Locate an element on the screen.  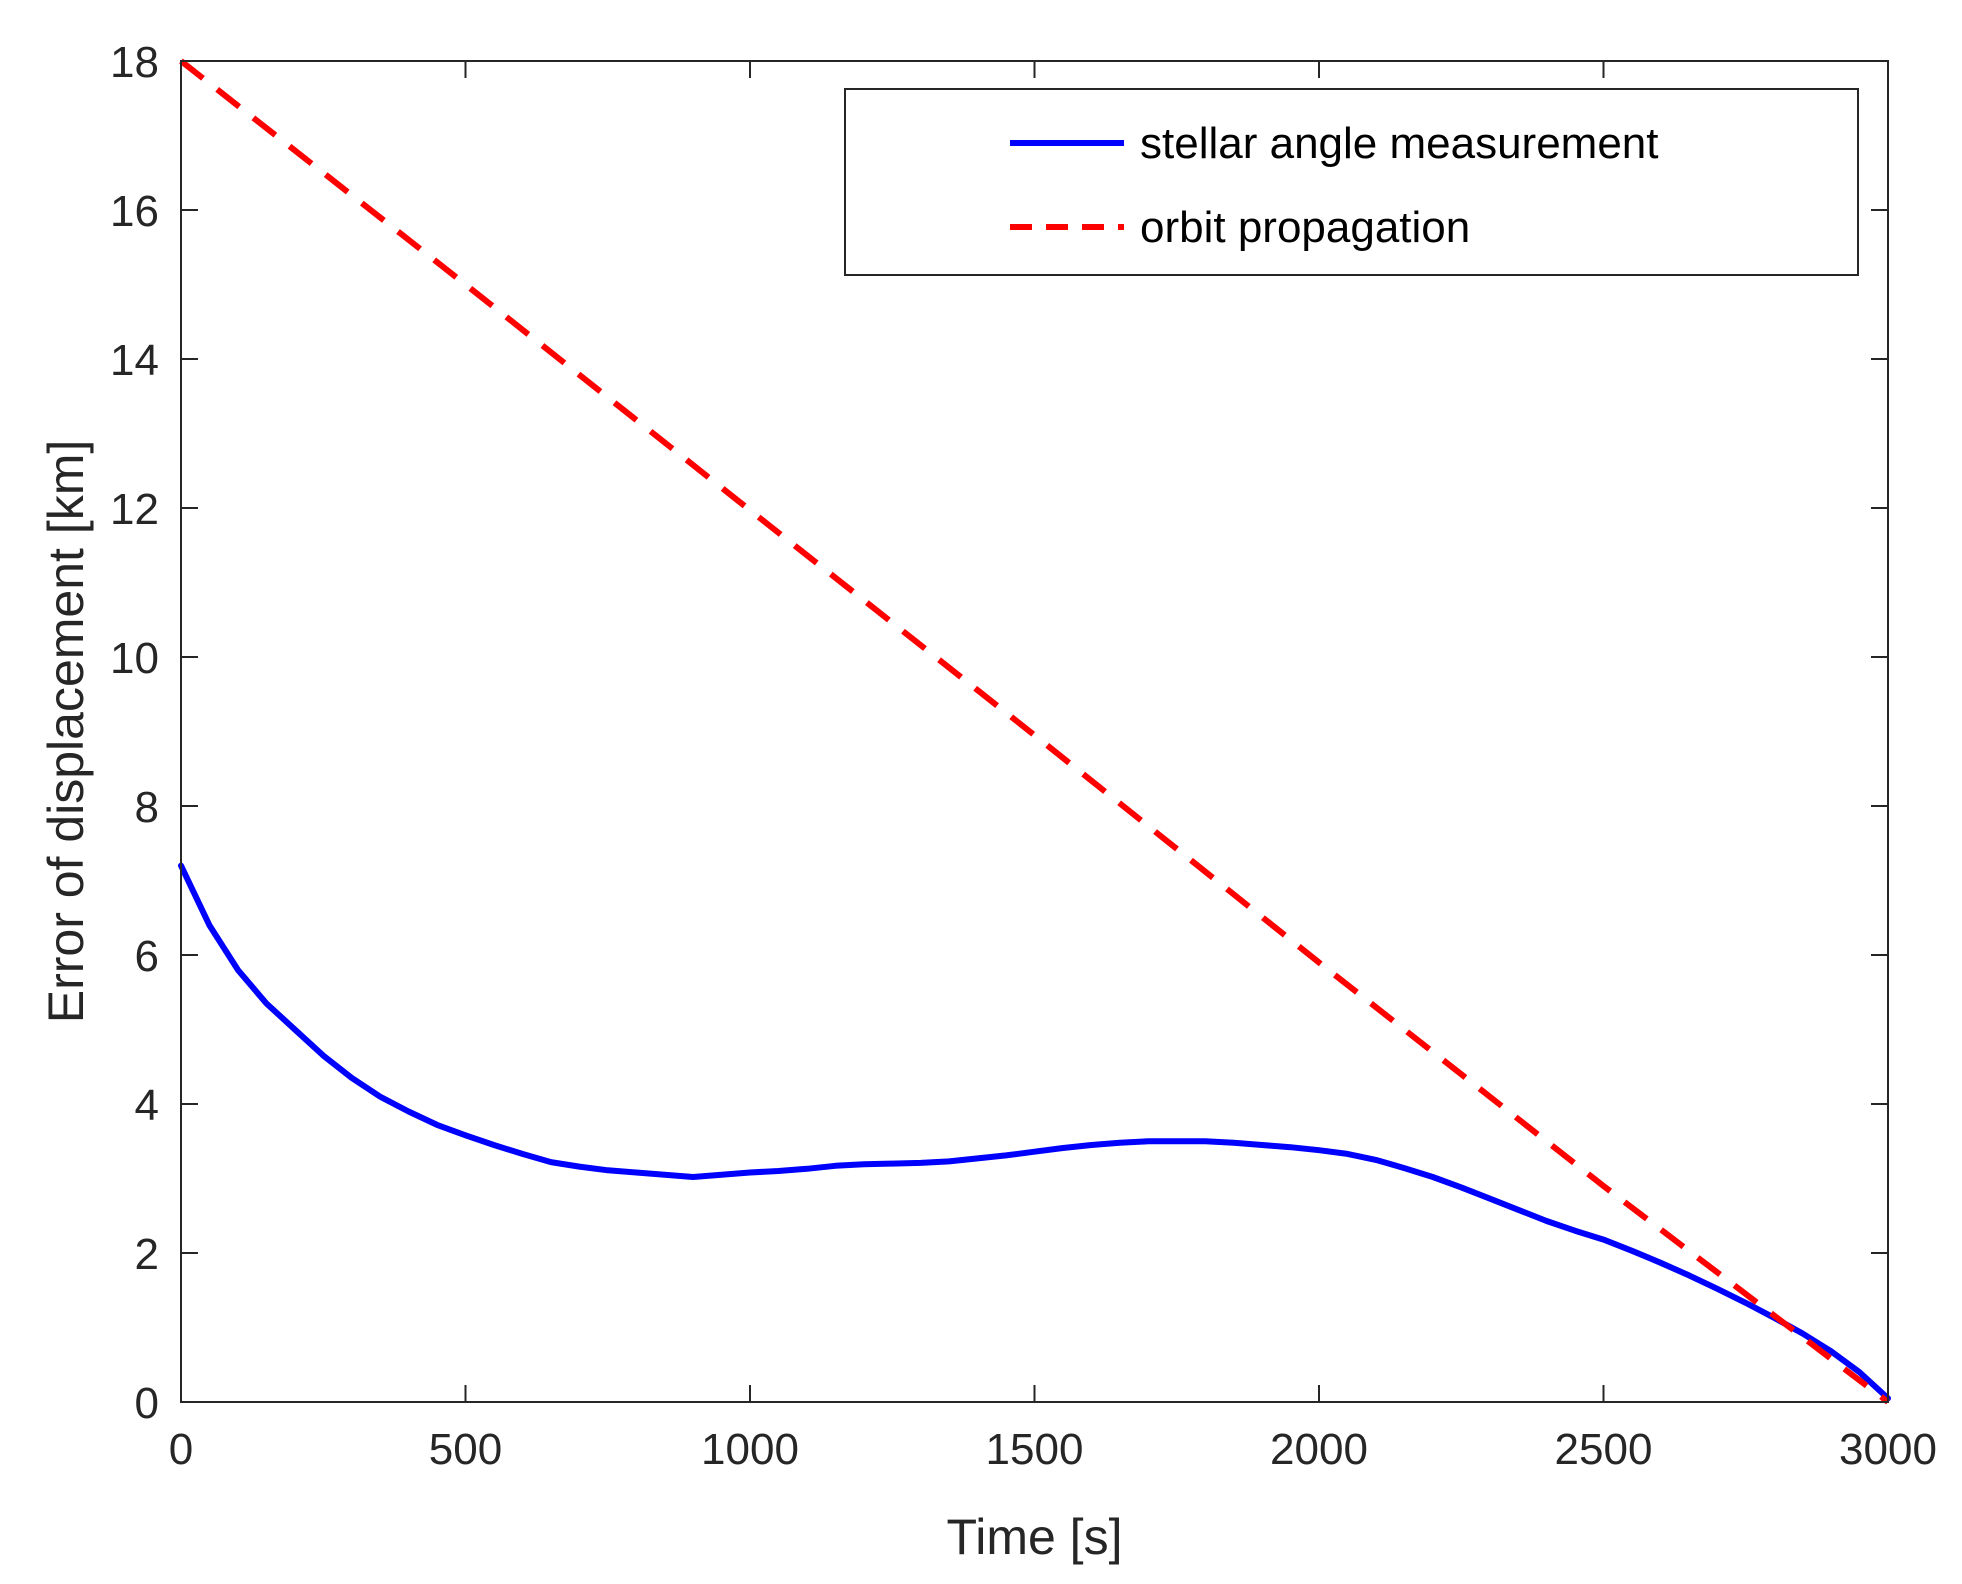
x-tick-label: 2000 is located at coordinates (1319, 1449).